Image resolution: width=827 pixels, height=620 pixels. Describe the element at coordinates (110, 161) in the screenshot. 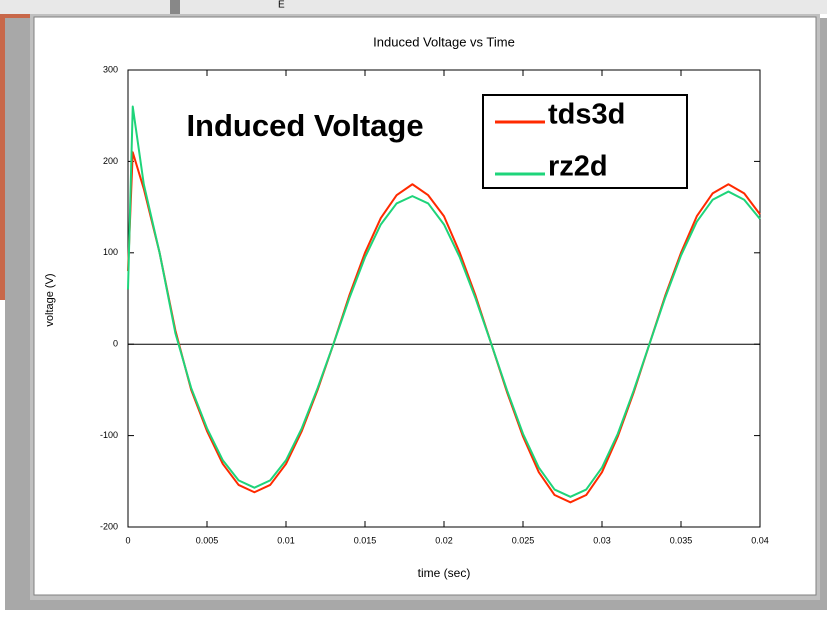

I see `y-tick-label: 200` at that location.